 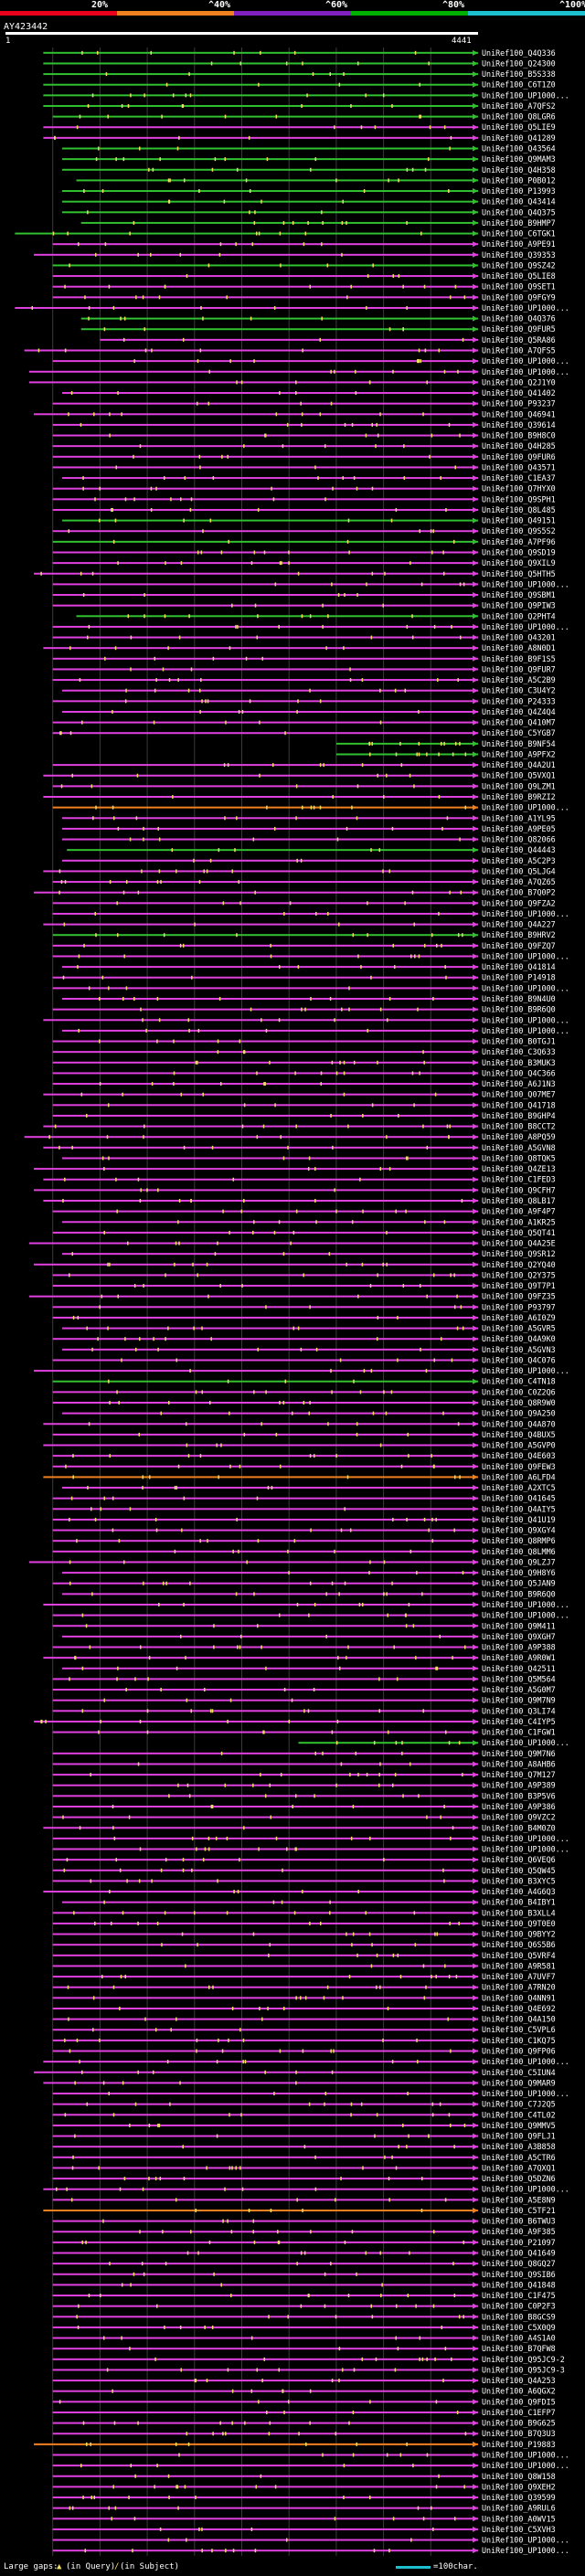 What do you see at coordinates (519, 2263) in the screenshot?
I see `hit-label: UniRef100_Q8GQ27` at bounding box center [519, 2263].